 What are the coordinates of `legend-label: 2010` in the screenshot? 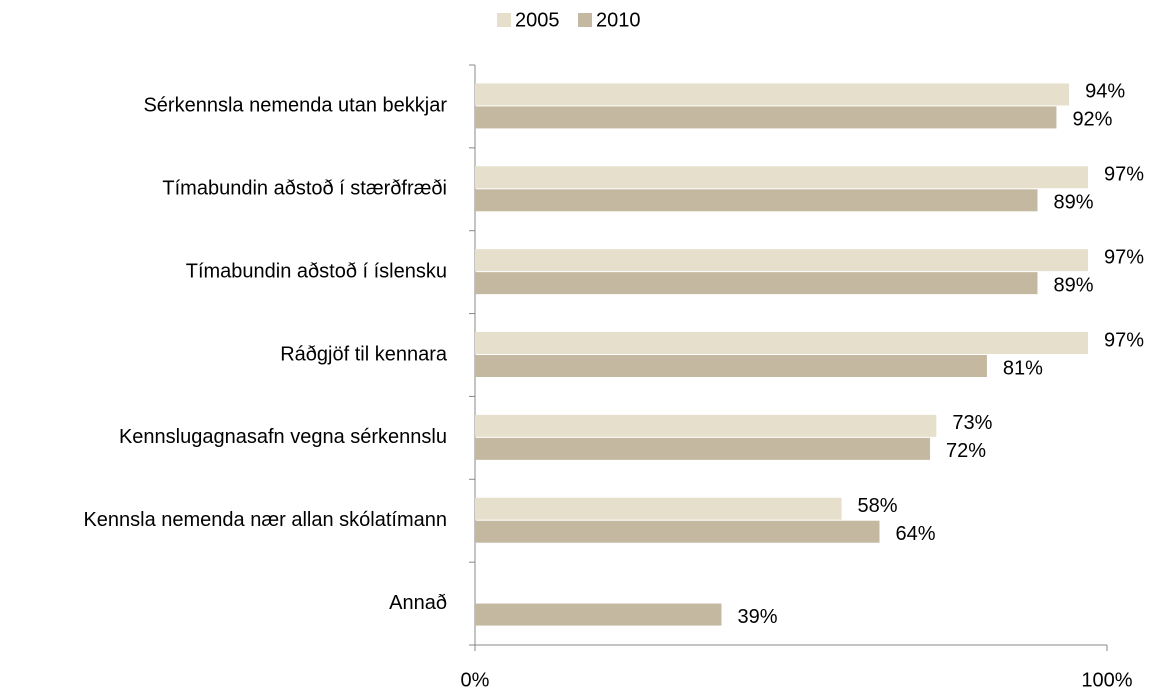 It's located at (618, 20).